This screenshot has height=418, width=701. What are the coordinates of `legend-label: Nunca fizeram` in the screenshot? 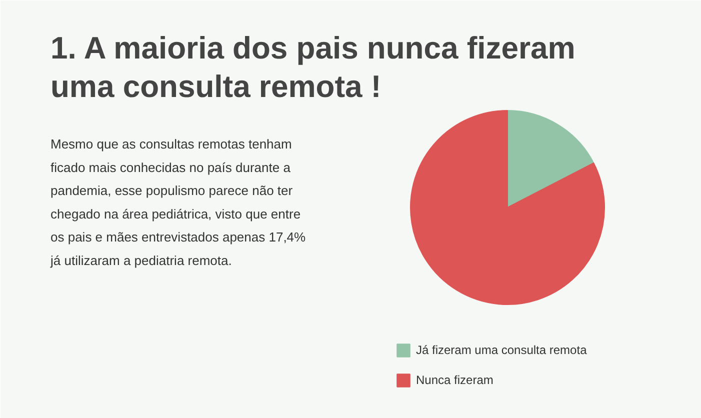 It's located at (455, 380).